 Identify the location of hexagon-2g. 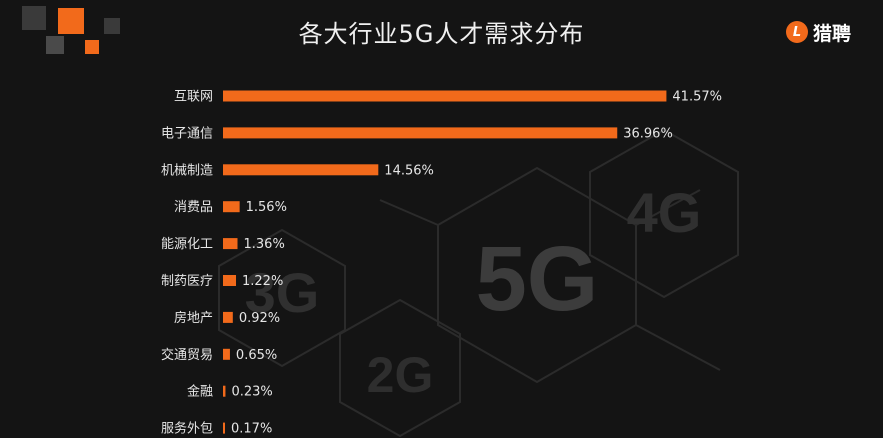
(400, 368).